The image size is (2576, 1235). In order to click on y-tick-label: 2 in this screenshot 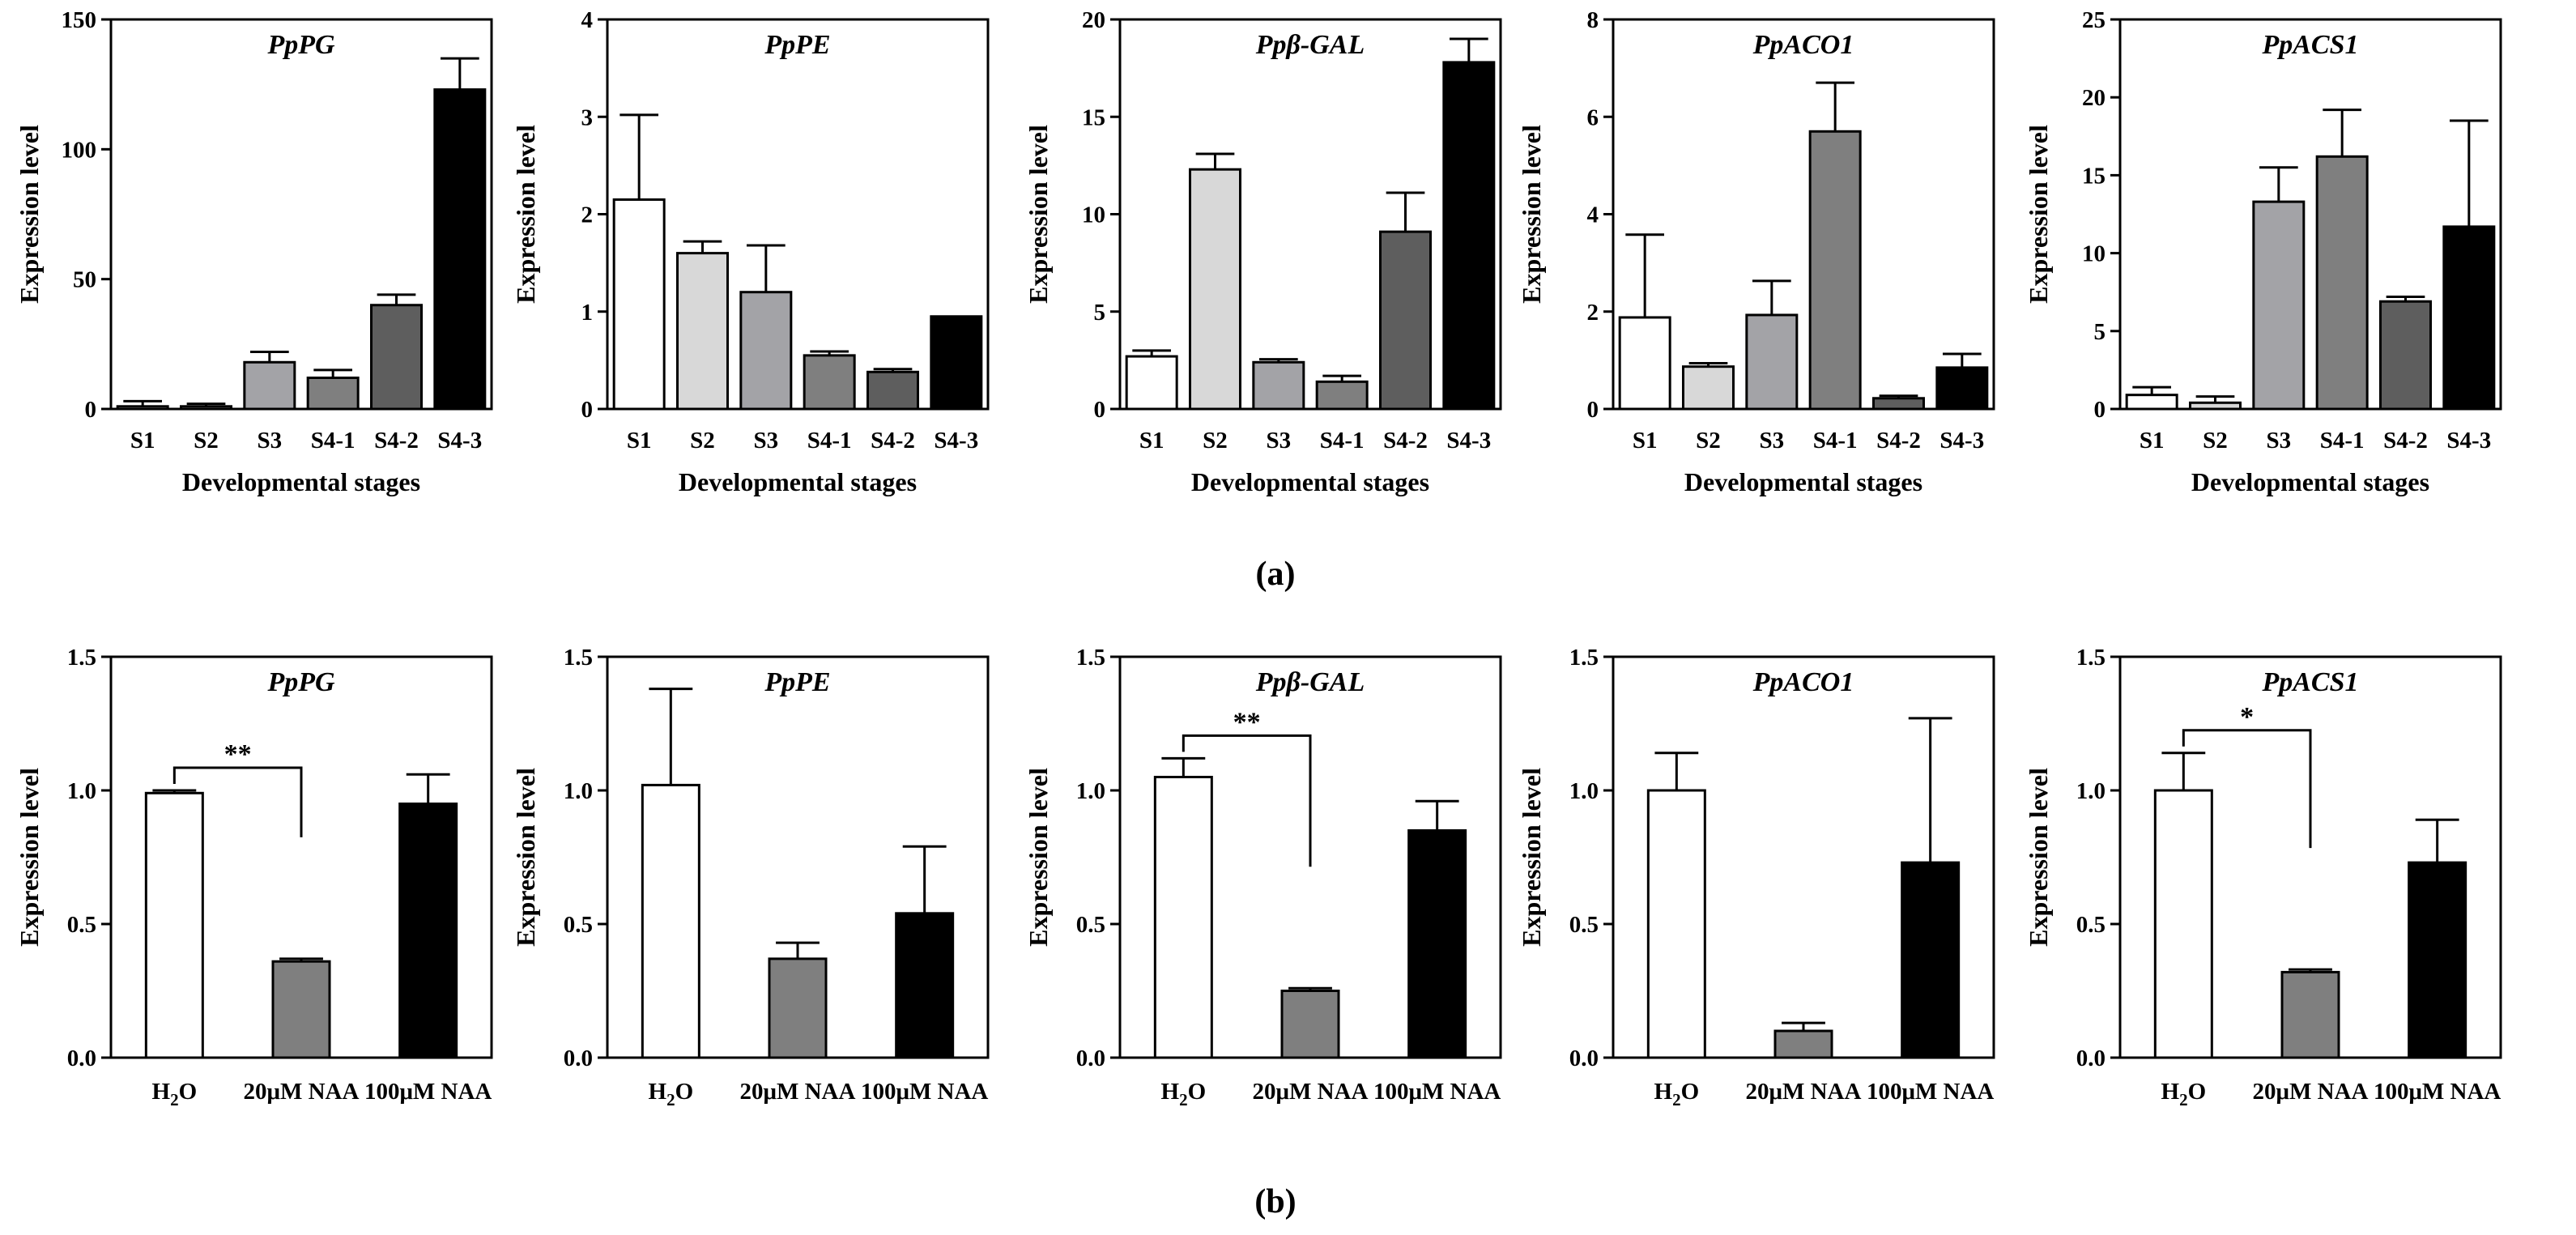, I will do `click(587, 215)`.